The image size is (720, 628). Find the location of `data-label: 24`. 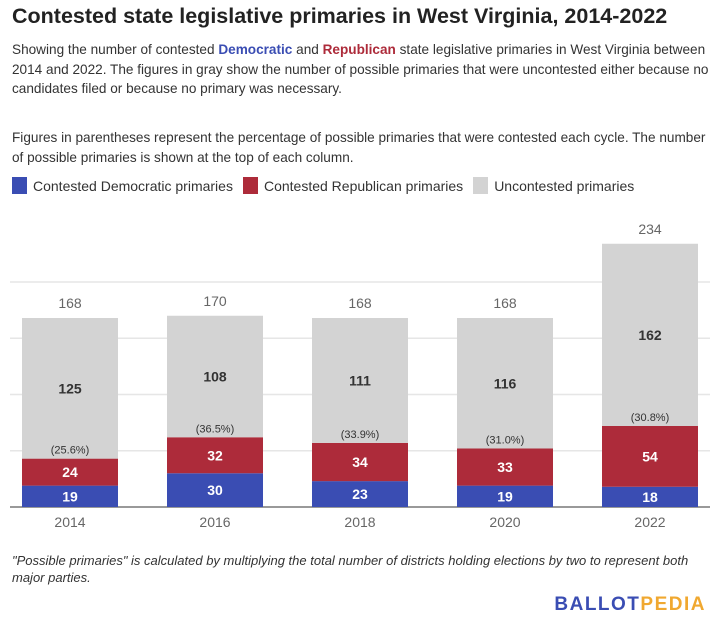

data-label: 24 is located at coordinates (70, 472).